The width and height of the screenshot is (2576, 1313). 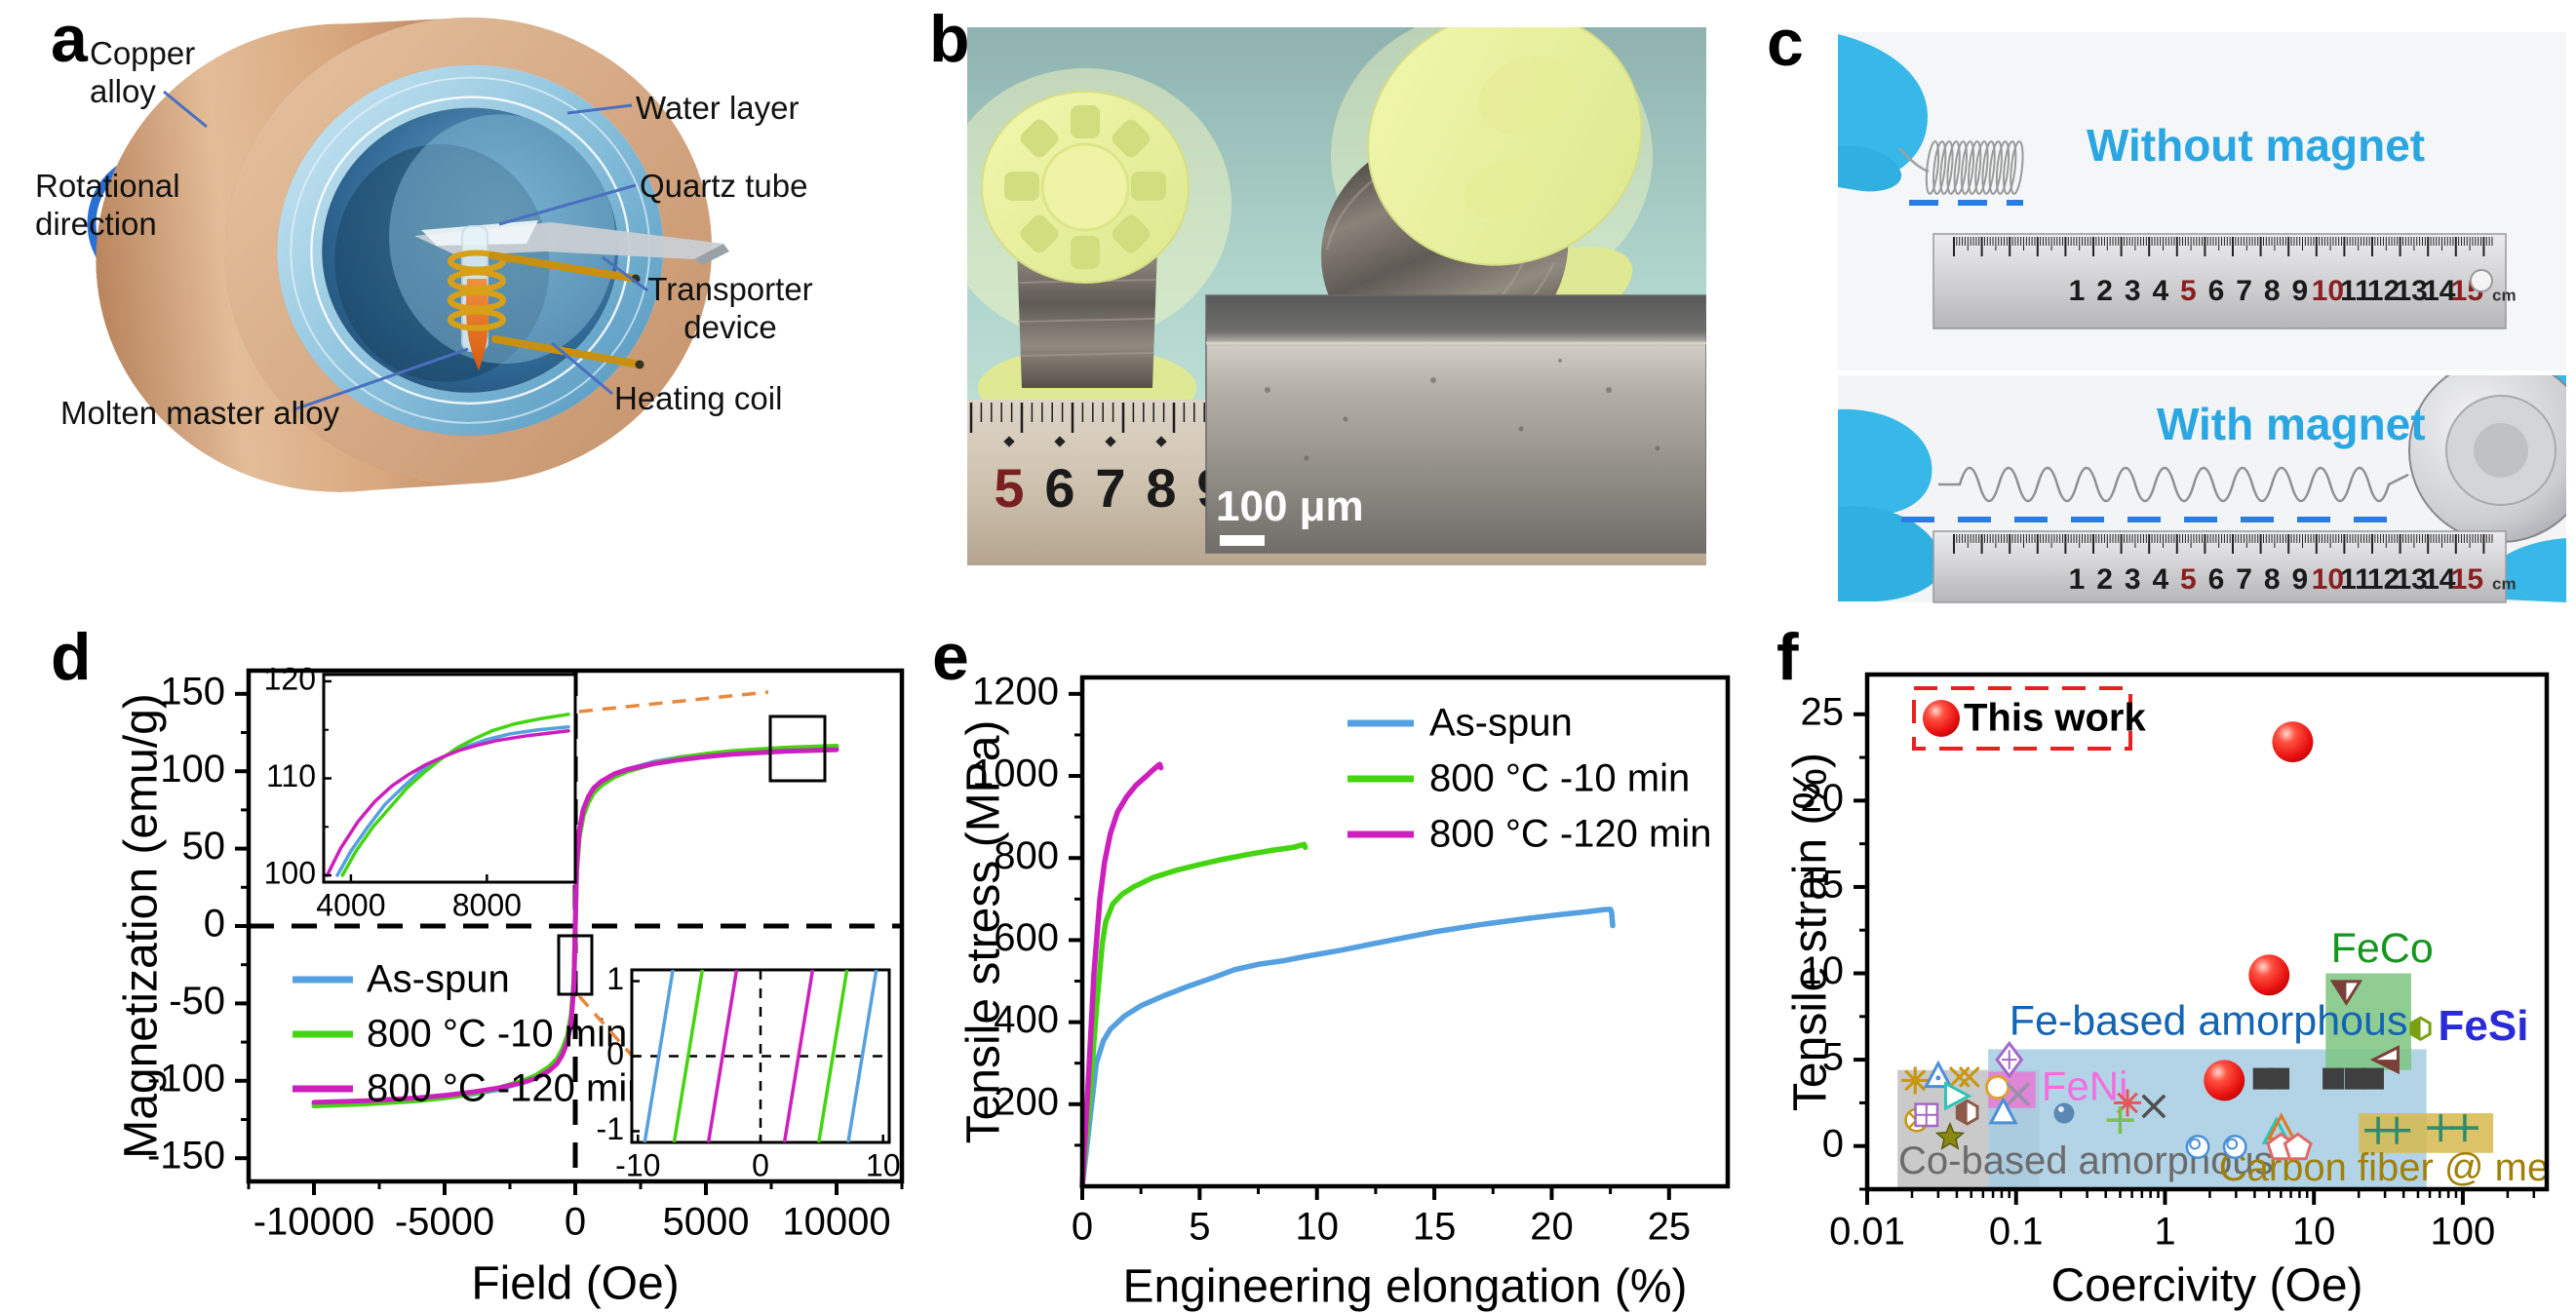 I want to click on svg-text: -150, so click(x=186, y=1156).